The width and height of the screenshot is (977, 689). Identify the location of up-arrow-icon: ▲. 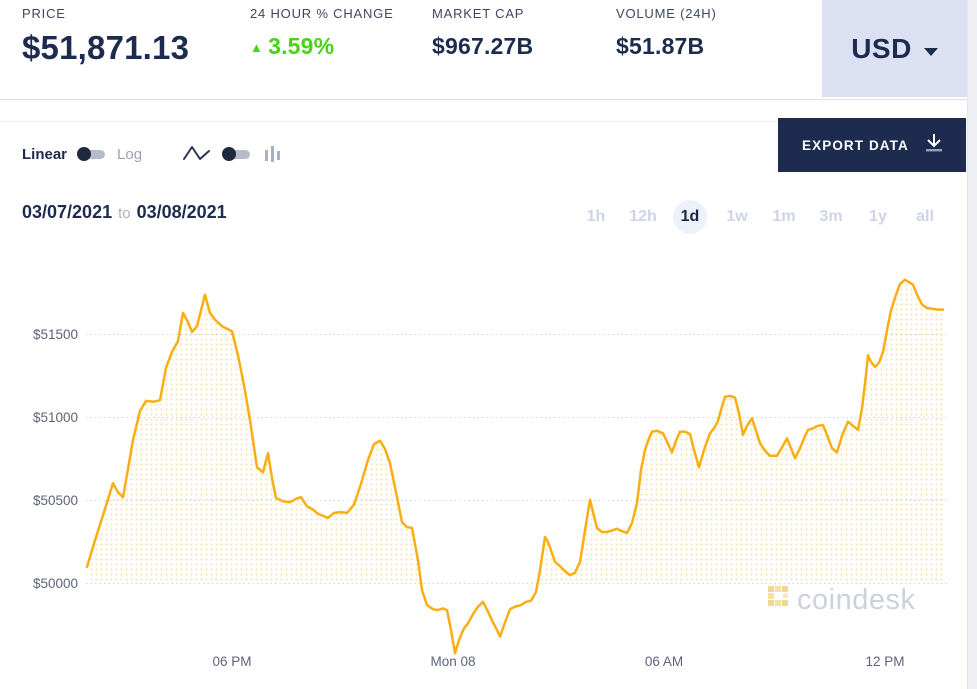
(257, 47).